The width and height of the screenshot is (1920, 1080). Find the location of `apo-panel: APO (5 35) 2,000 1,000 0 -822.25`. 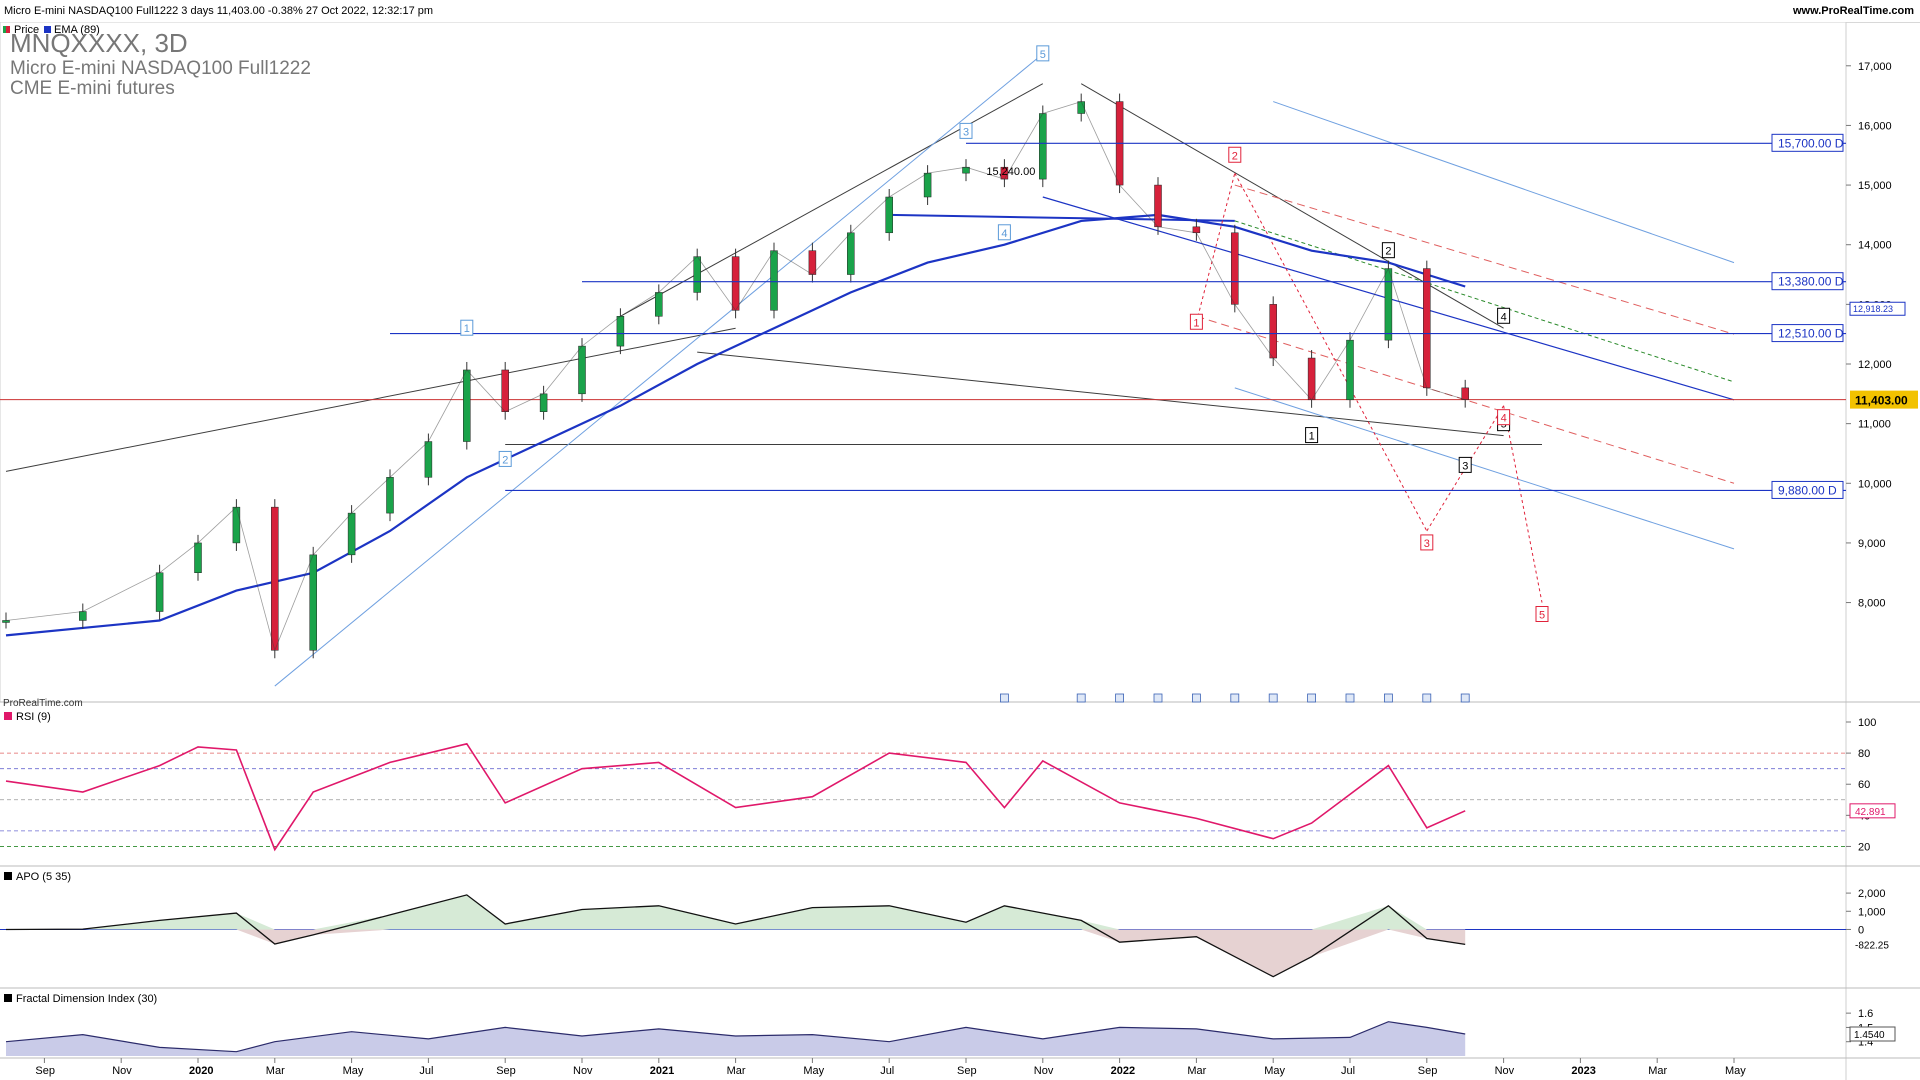

apo-panel: APO (5 35) 2,000 1,000 0 -822.25 is located at coordinates (944, 924).